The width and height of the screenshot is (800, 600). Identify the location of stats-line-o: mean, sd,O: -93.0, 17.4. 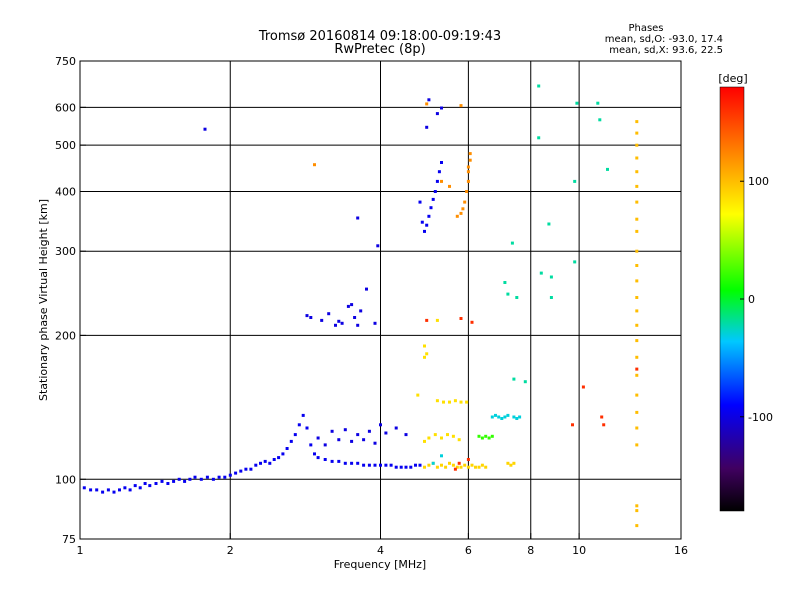
(664, 39).